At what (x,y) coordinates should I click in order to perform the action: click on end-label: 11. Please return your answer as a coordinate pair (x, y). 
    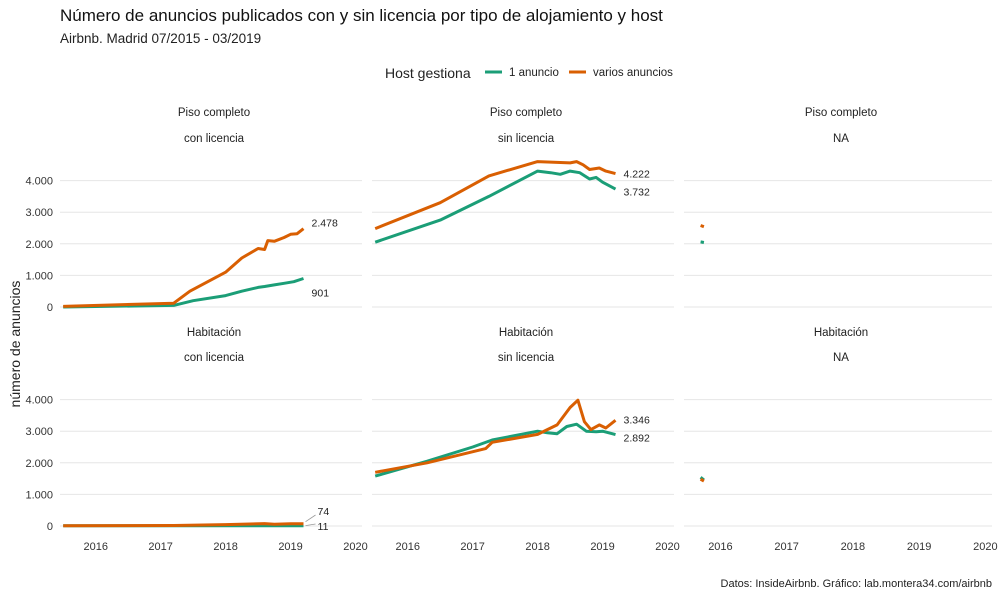
    Looking at the image, I should click on (323, 527).